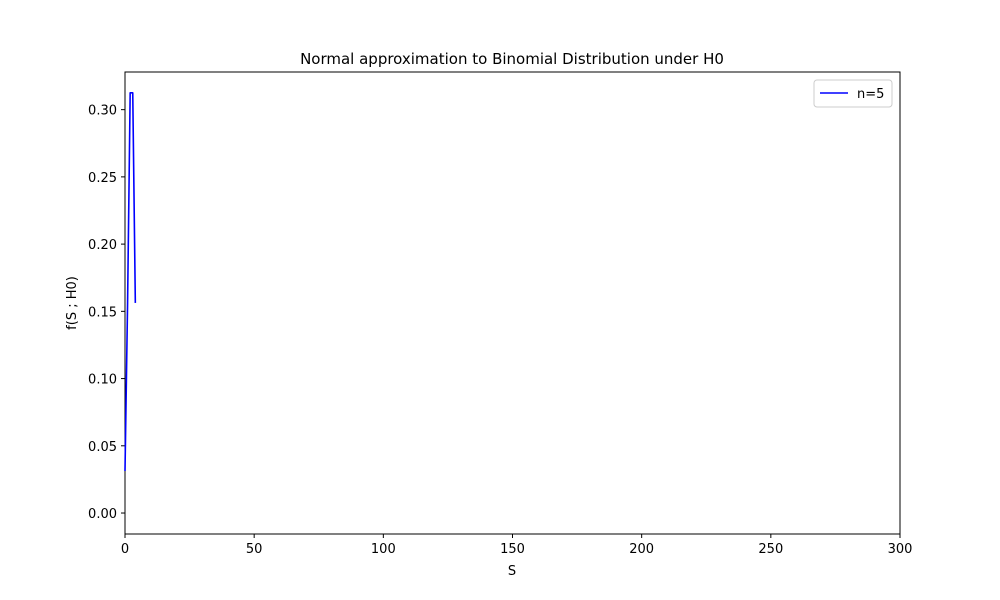  I want to click on x-tick-label: 200, so click(641, 549).